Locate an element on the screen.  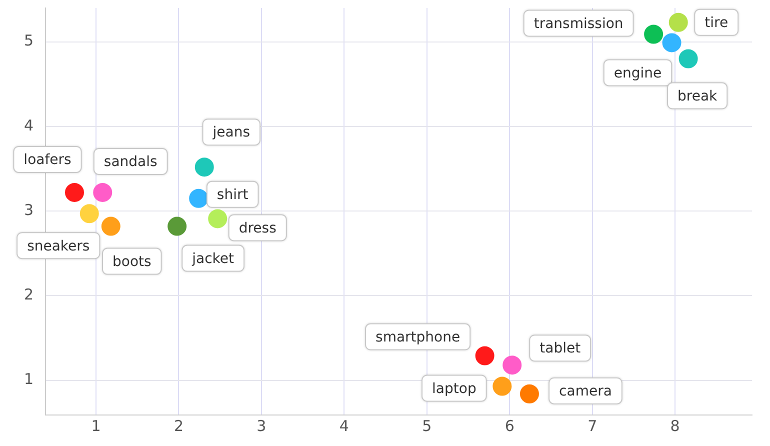
x-tick-label: 4 is located at coordinates (344, 425).